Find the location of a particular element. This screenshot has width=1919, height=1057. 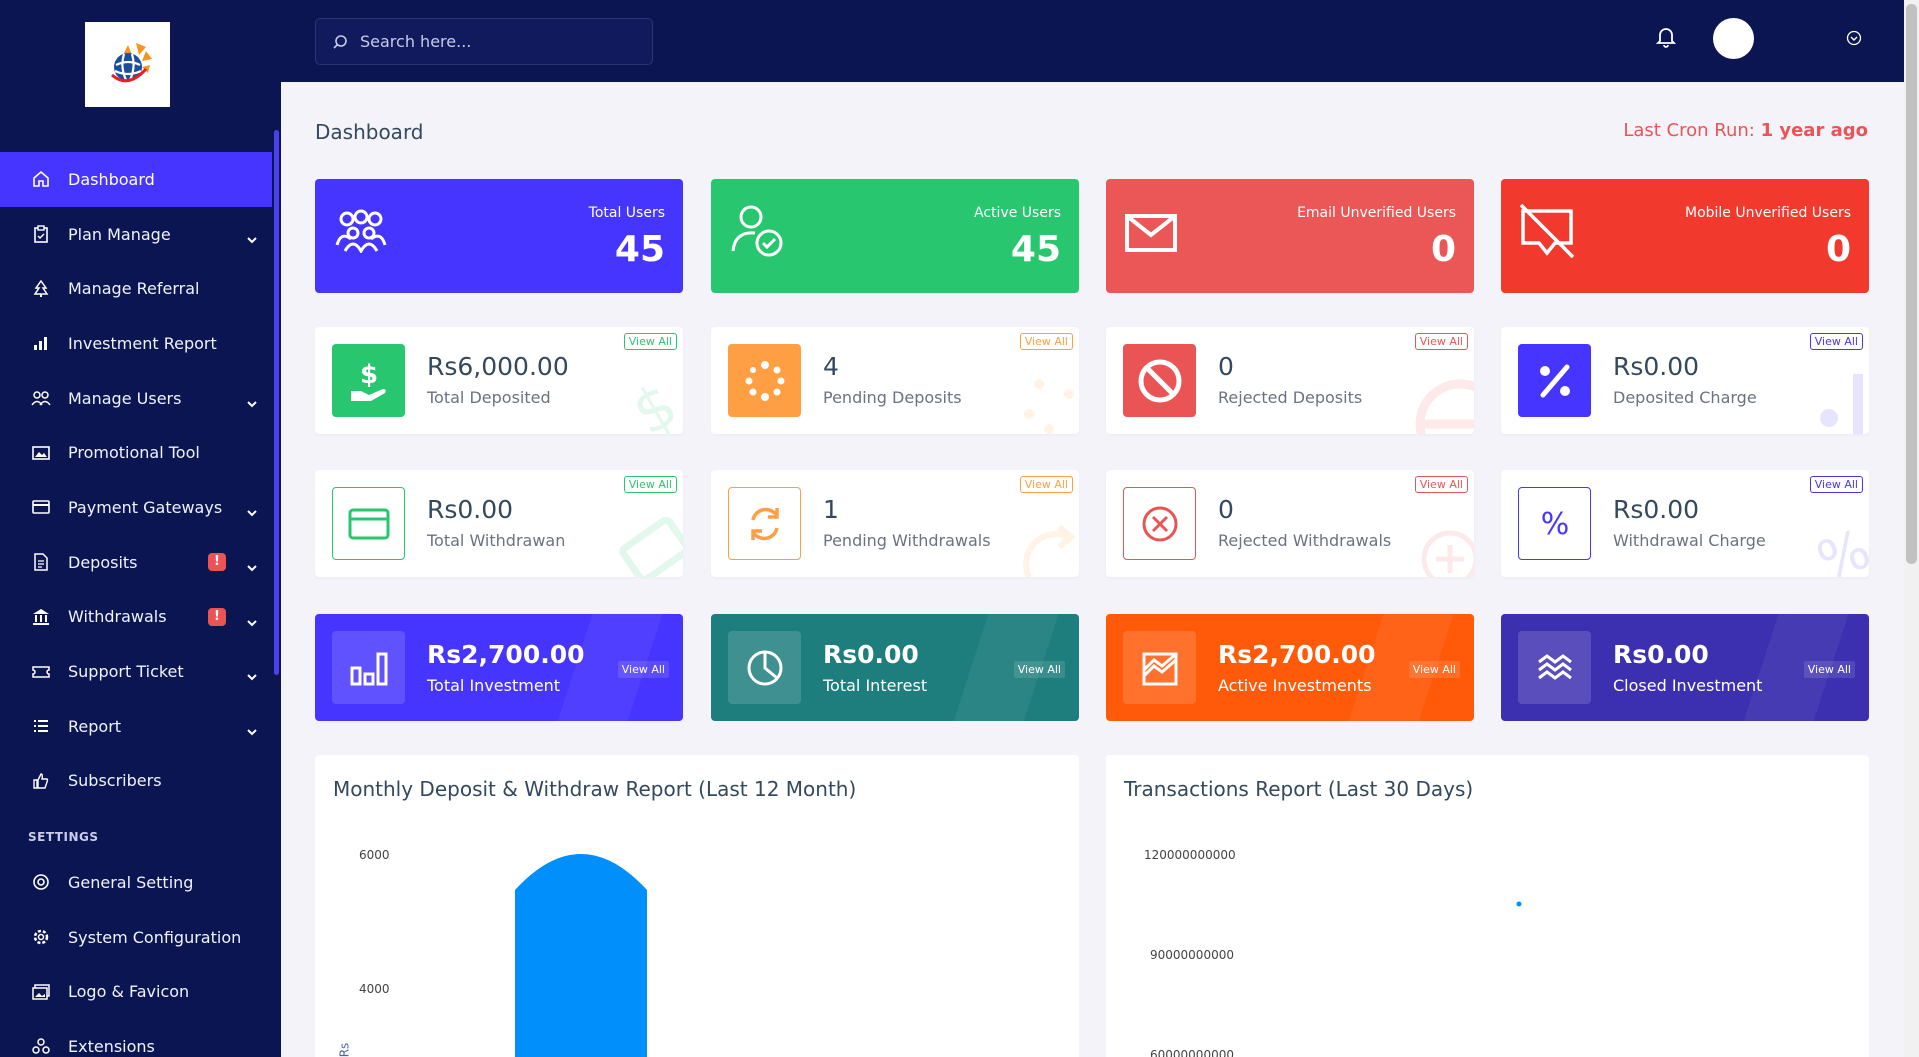

sidebar-item-manage-users: Manage Users is located at coordinates (136, 398).